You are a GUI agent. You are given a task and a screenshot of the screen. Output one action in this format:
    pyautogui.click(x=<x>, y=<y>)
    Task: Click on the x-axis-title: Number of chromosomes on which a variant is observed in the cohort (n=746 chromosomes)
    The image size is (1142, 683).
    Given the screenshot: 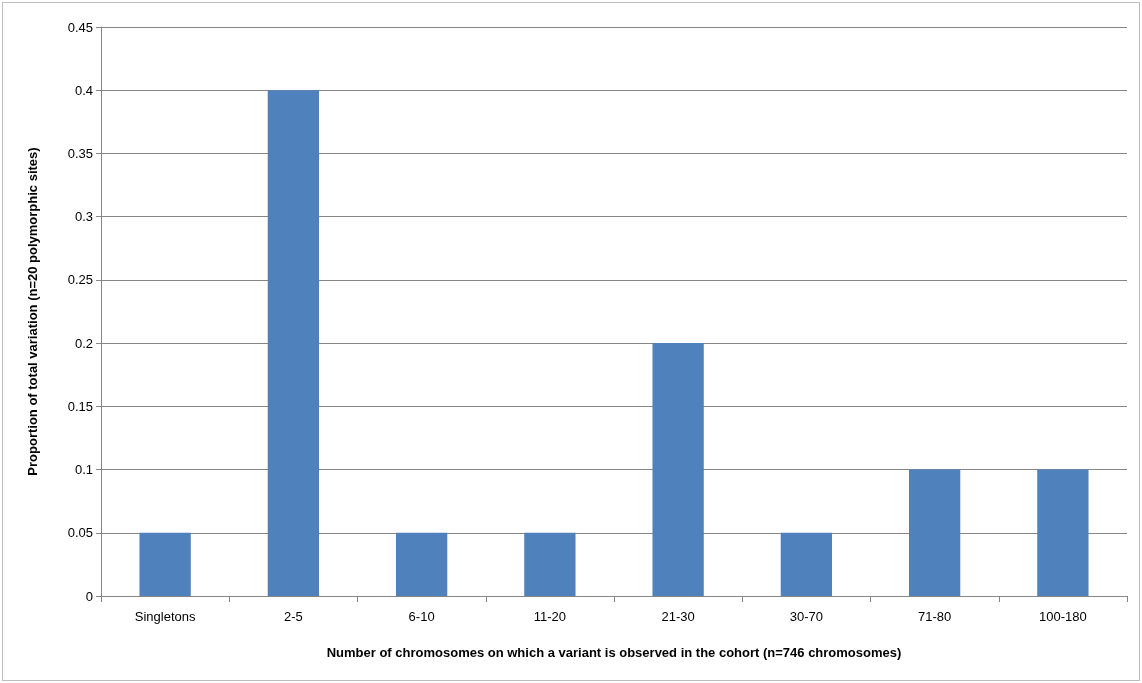 What is the action you would take?
    pyautogui.click(x=614, y=652)
    